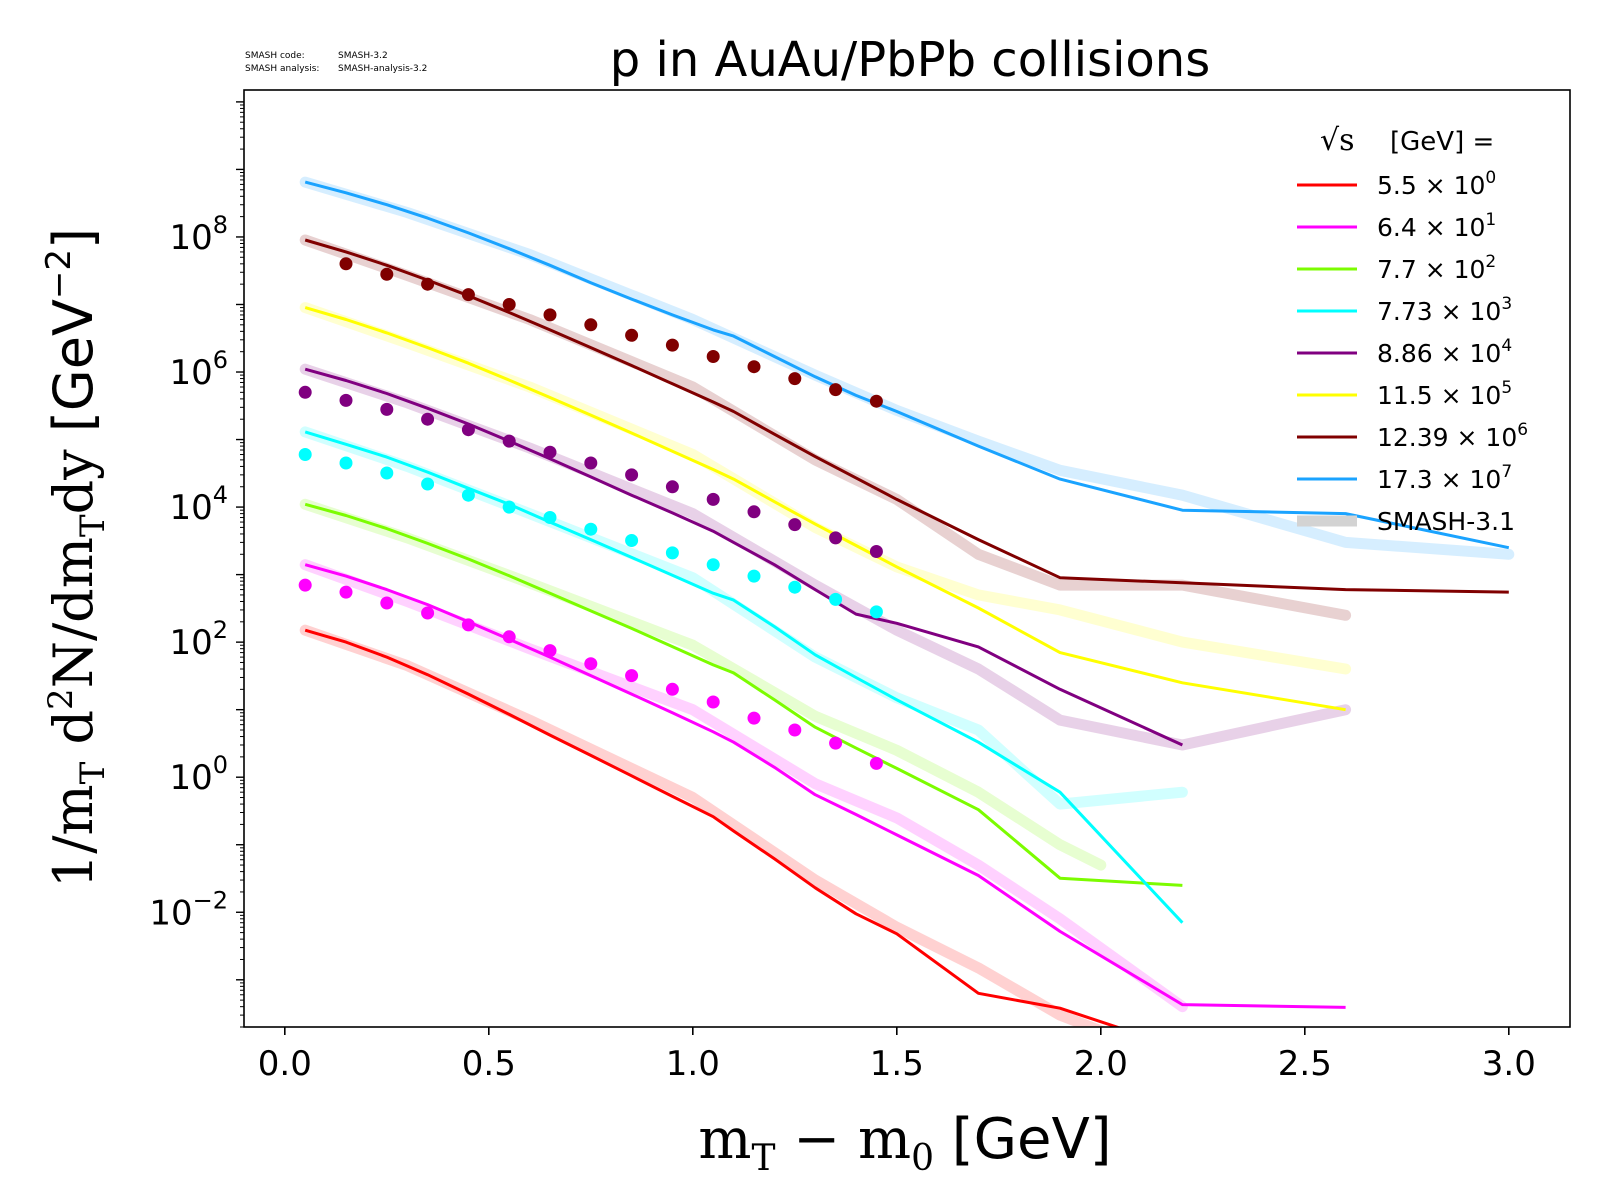  What do you see at coordinates (1305, 1064) in the screenshot?
I see `x-tick-label: 2.5` at bounding box center [1305, 1064].